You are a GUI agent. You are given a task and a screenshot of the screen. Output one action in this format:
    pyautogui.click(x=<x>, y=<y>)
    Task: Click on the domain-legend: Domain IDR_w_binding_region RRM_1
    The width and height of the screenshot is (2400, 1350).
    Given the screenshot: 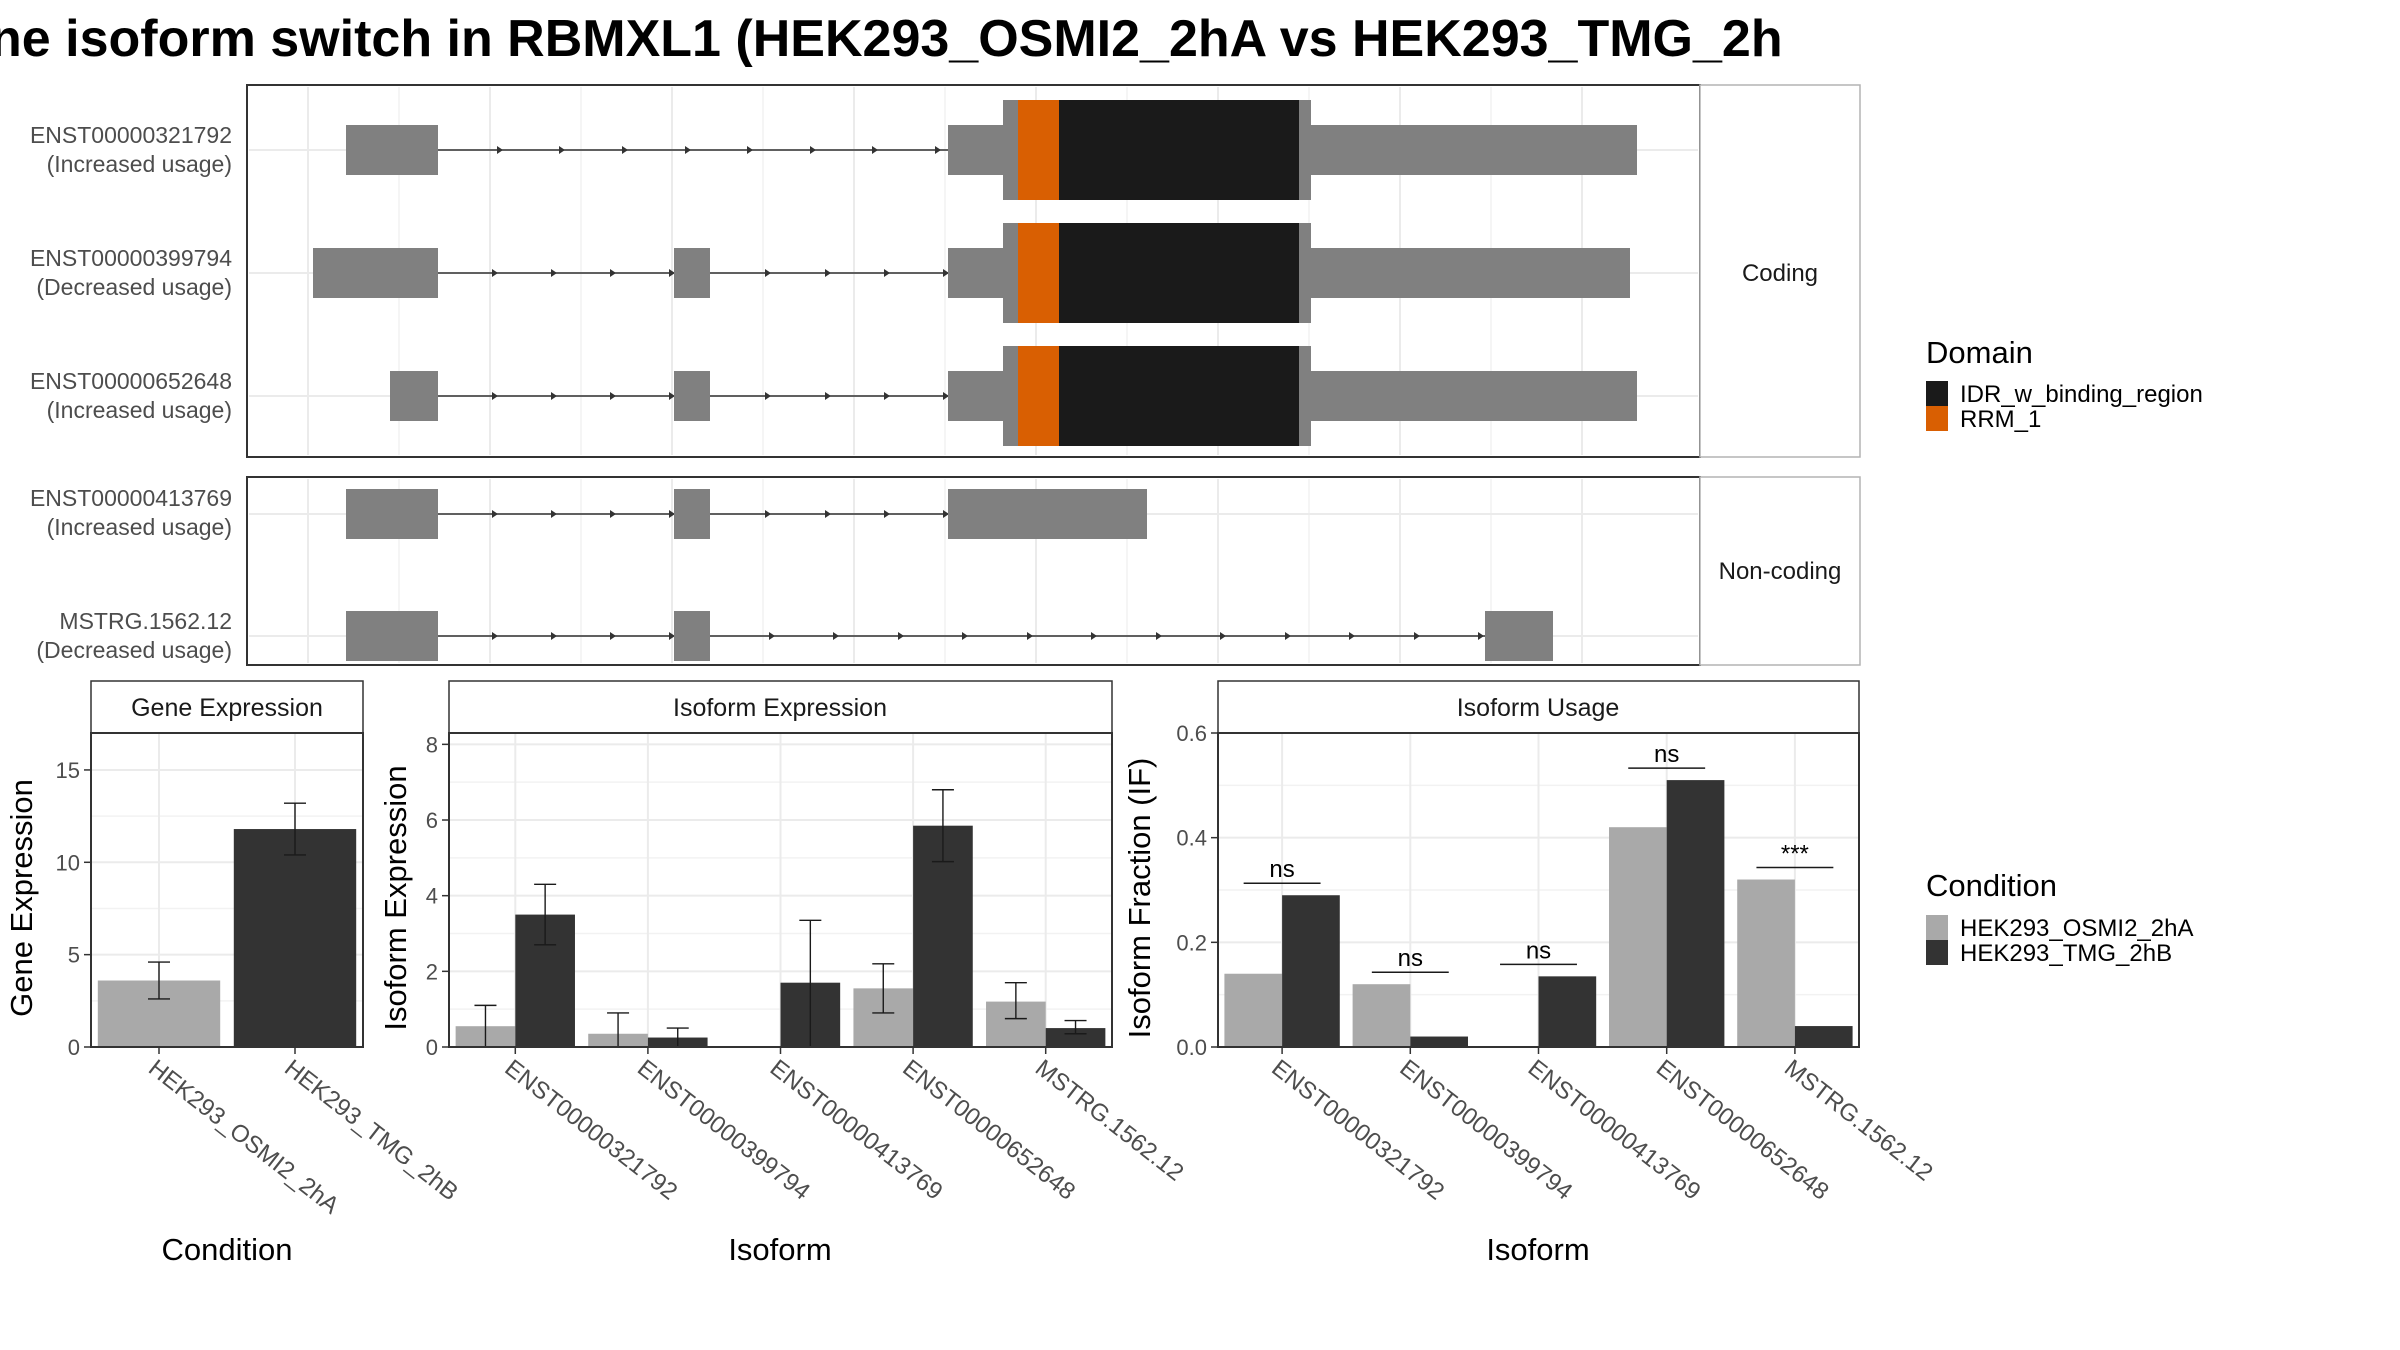 What is the action you would take?
    pyautogui.click(x=2064, y=384)
    